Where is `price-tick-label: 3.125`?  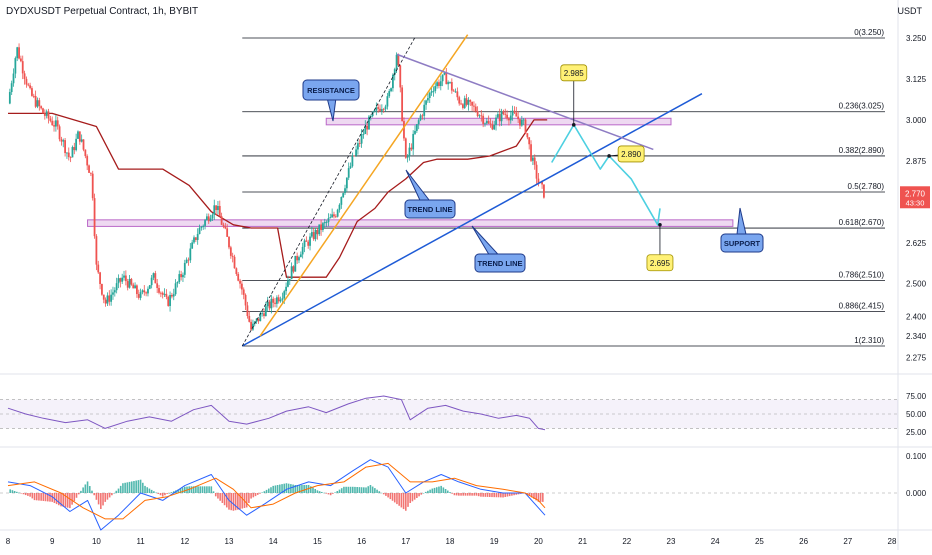
price-tick-label: 3.125 is located at coordinates (916, 79).